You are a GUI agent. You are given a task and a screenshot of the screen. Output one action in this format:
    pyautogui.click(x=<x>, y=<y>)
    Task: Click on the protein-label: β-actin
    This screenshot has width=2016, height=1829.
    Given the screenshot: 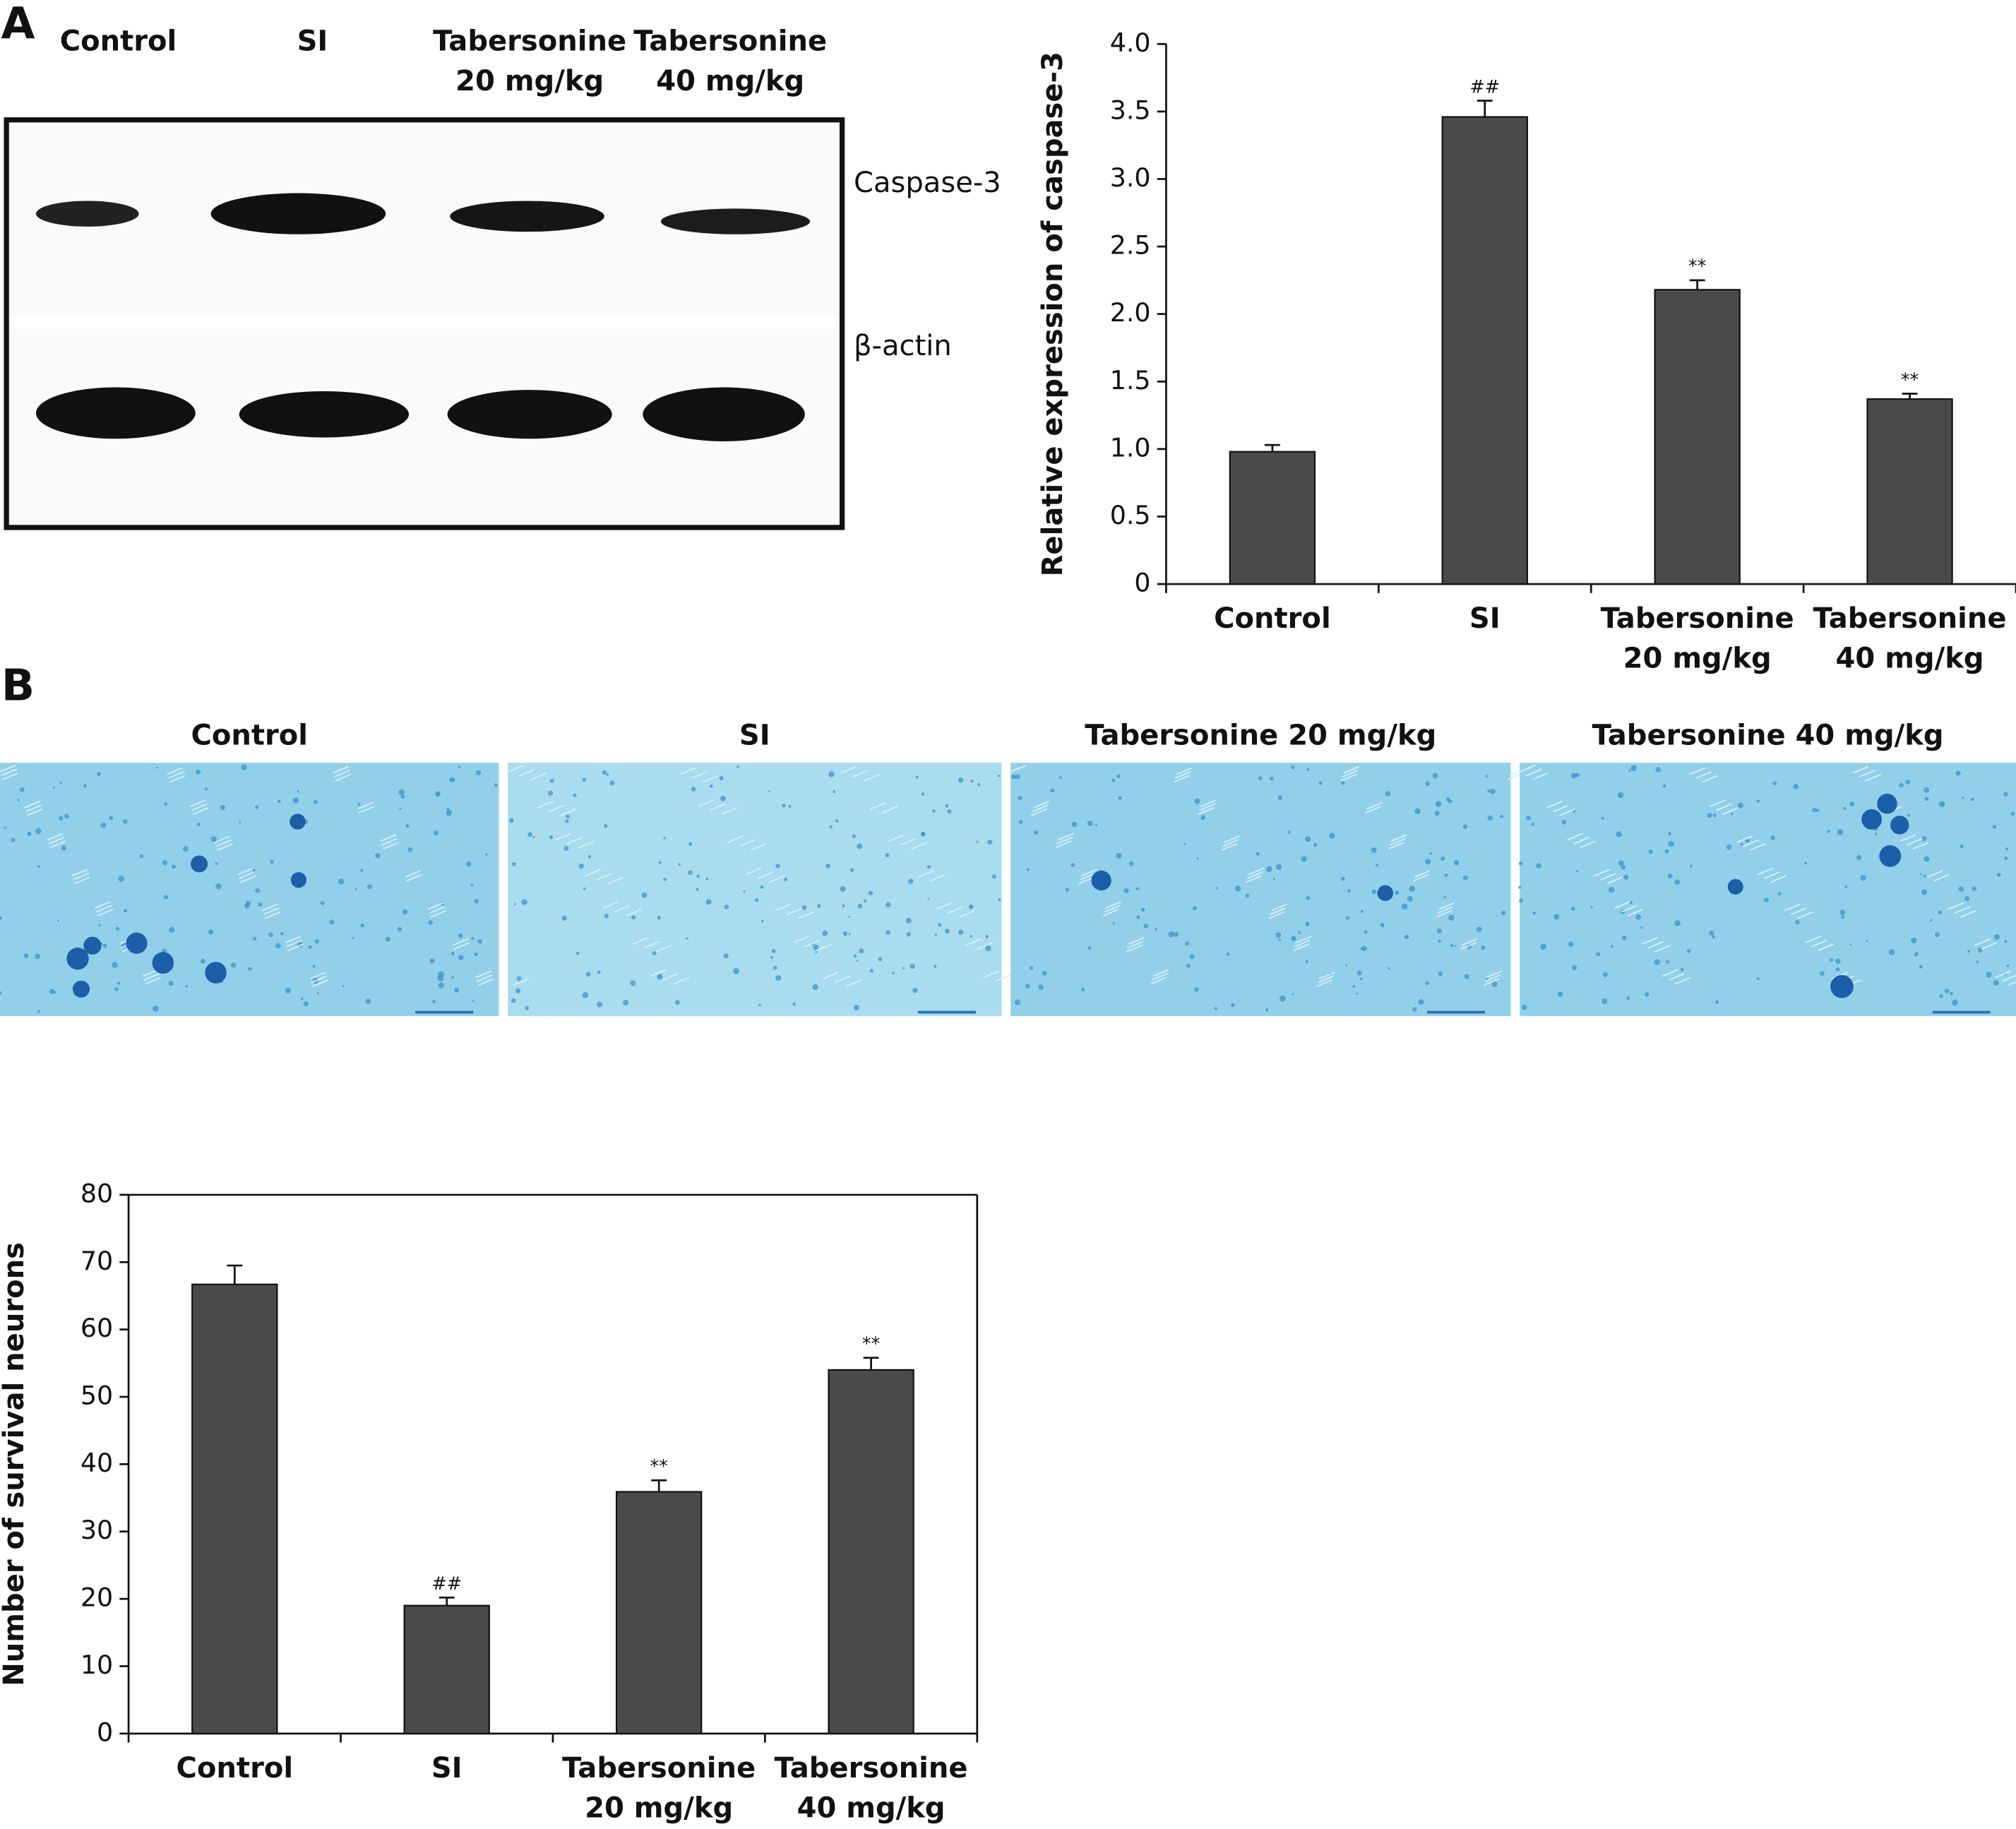 What is the action you would take?
    pyautogui.click(x=903, y=346)
    